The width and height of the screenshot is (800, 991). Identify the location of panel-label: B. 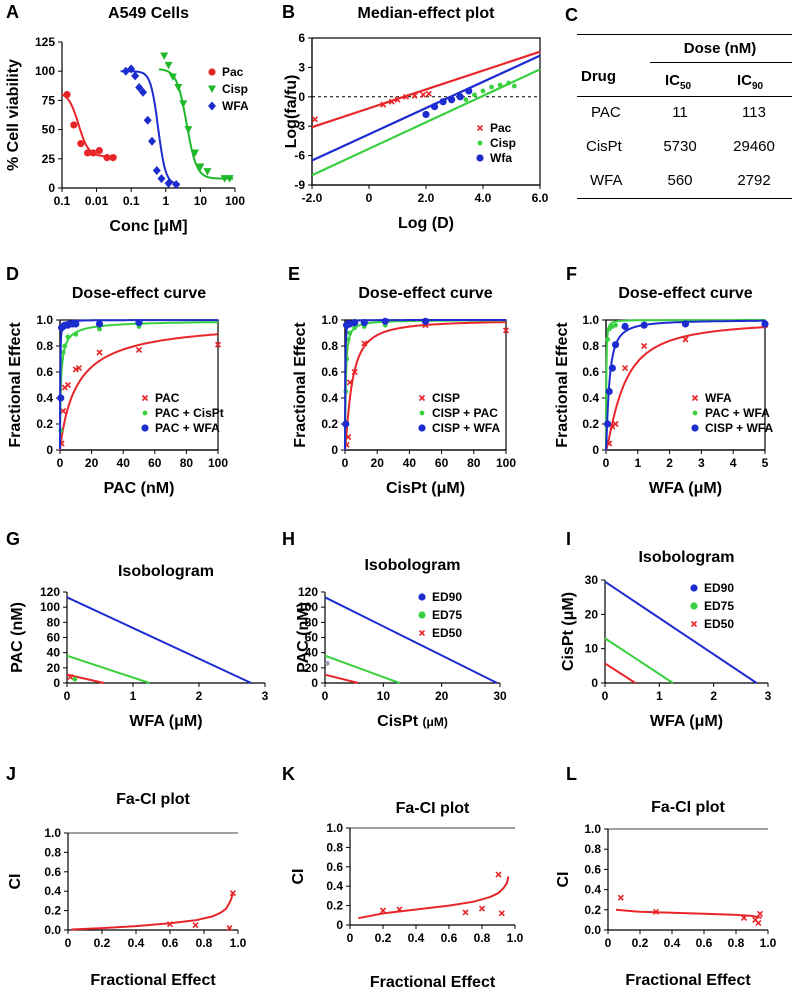
(288, 12).